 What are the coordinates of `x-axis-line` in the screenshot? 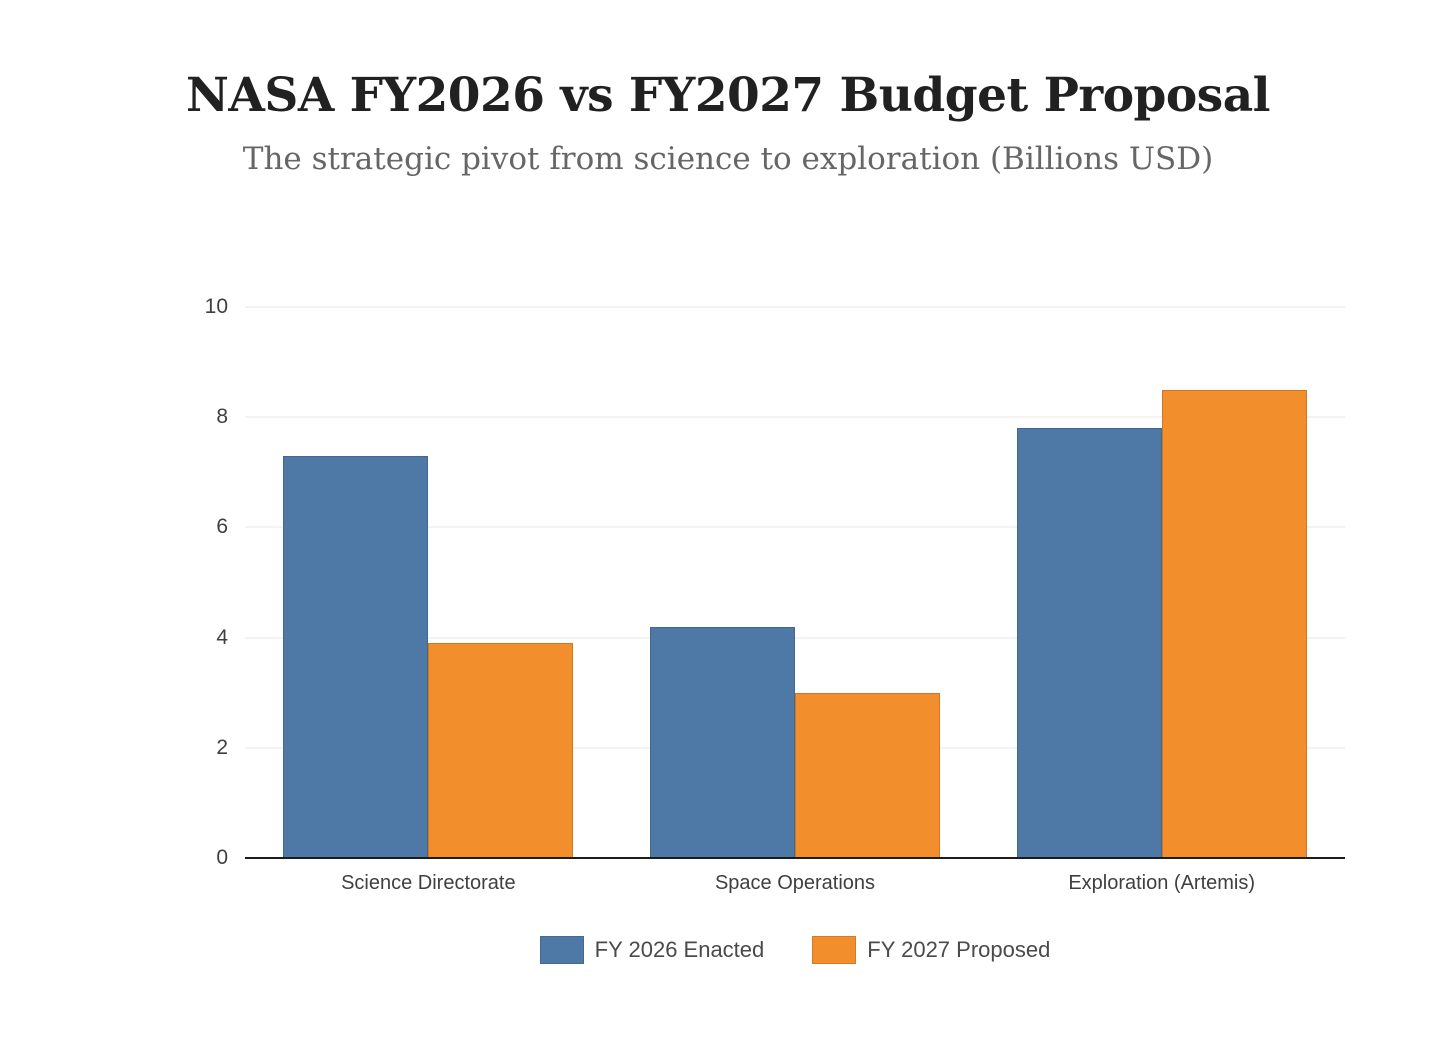 It's located at (795, 858).